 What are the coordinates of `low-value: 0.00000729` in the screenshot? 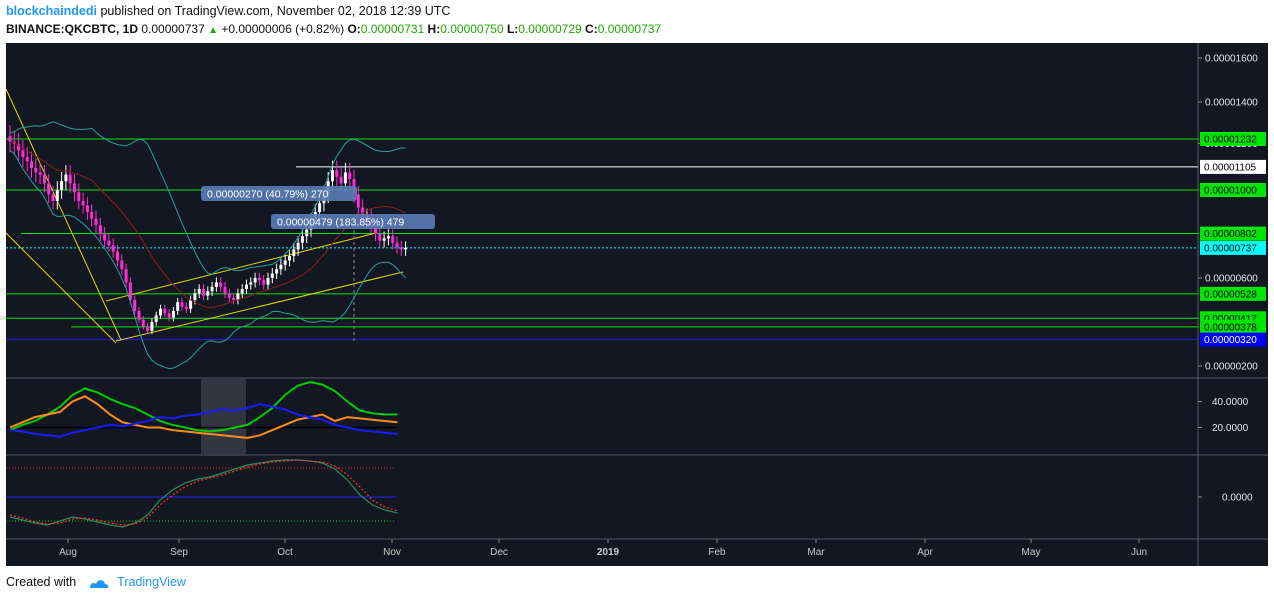 It's located at (550, 29).